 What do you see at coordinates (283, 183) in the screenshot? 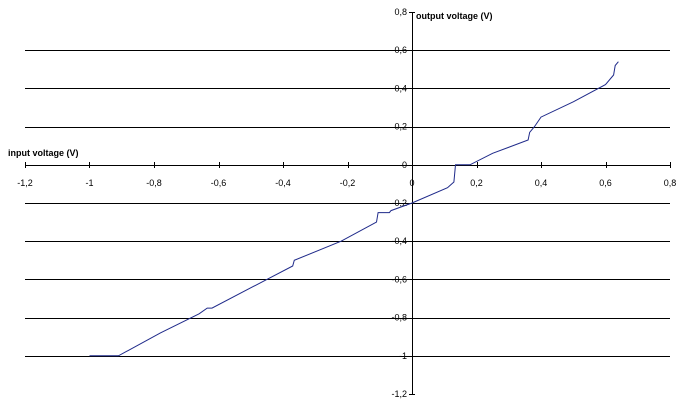
I see `x-tick-label: -0,4` at bounding box center [283, 183].